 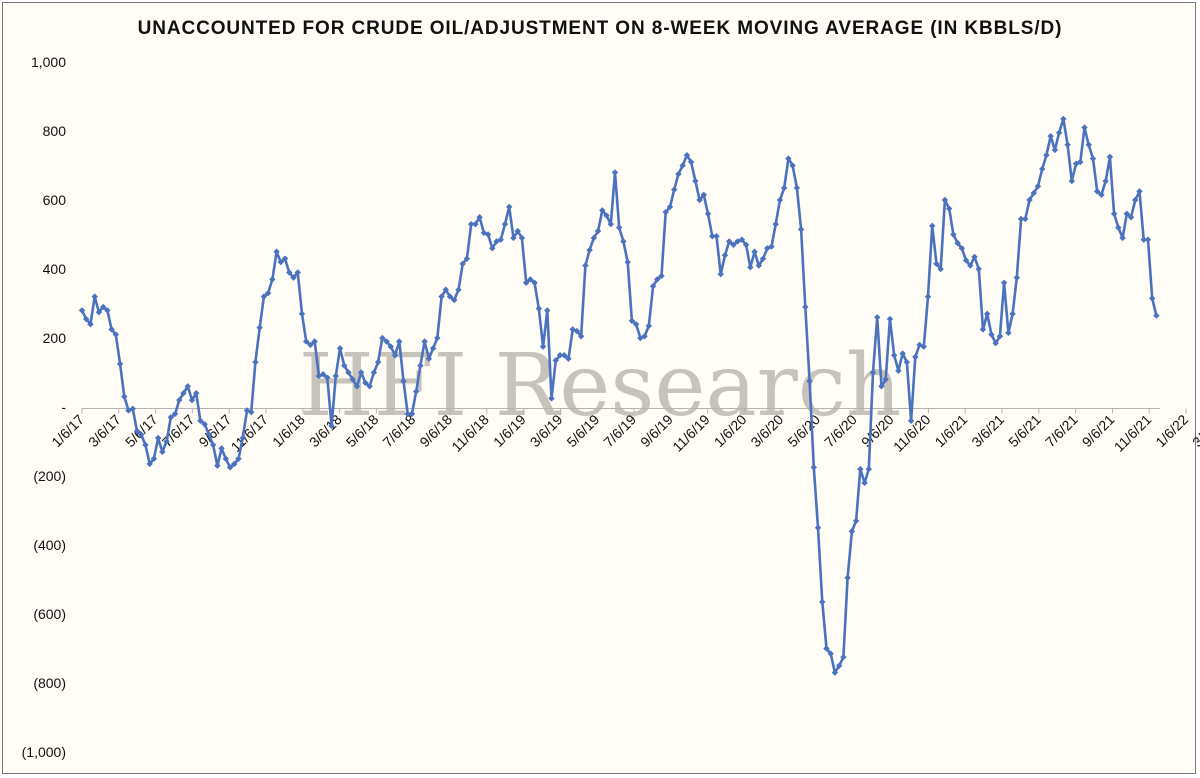 What do you see at coordinates (55, 131) in the screenshot?
I see `y-tick-label: 800` at bounding box center [55, 131].